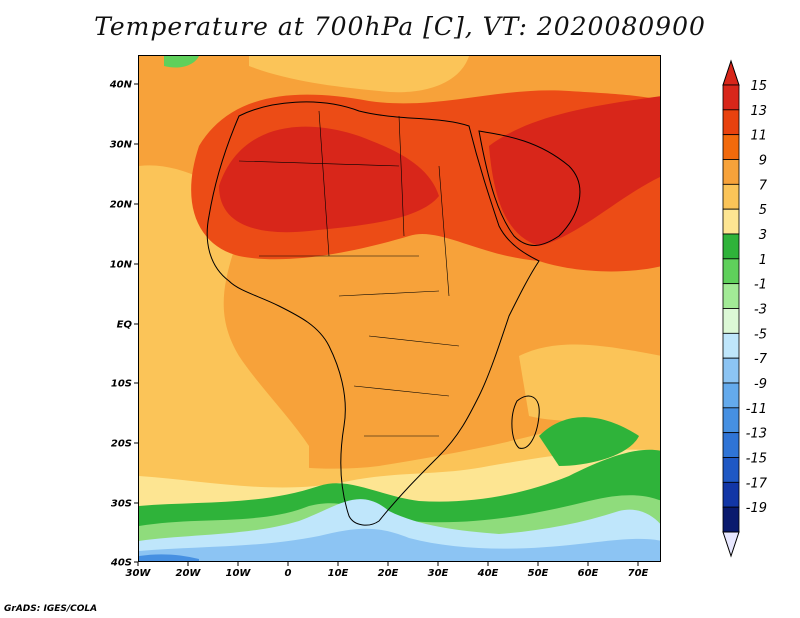 This screenshot has height=618, width=800. I want to click on colorbar-label: -9, so click(760, 384).